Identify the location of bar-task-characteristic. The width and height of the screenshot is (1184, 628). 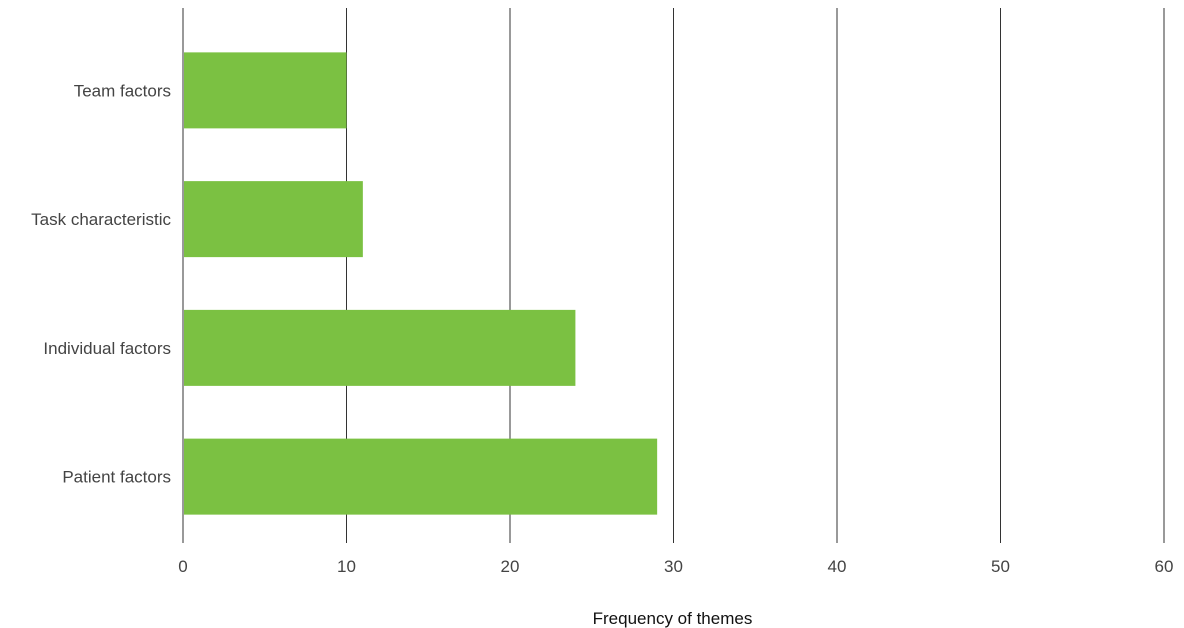
(273, 219).